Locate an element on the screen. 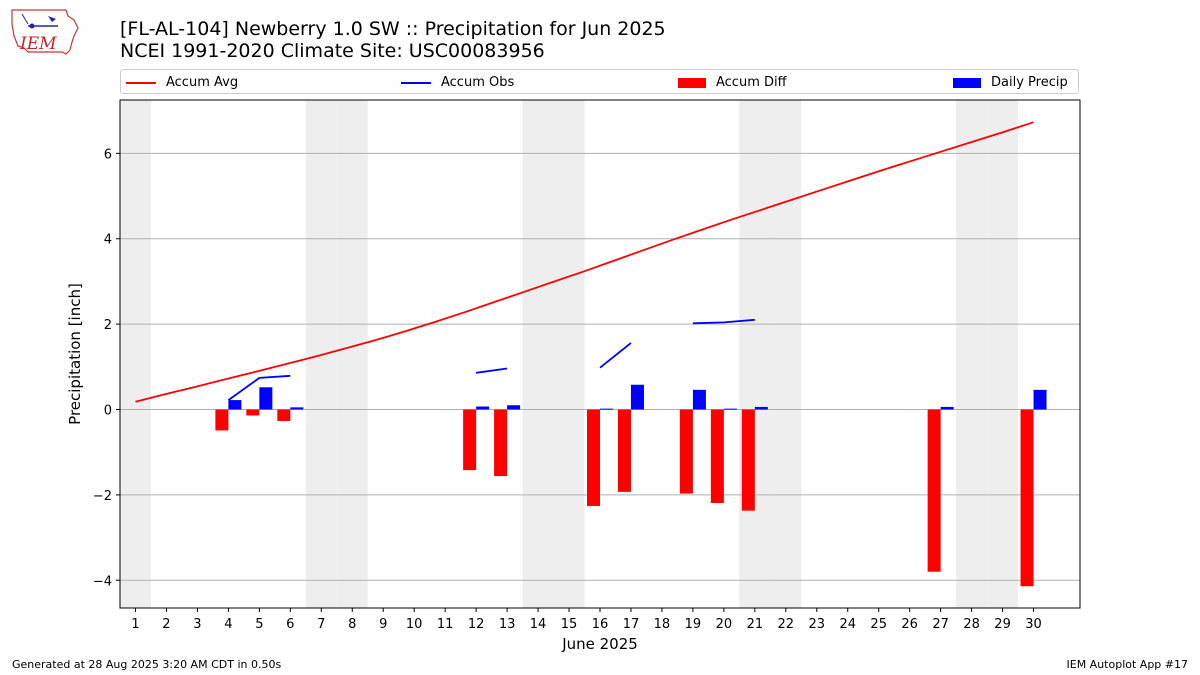  legend-swatch-accum-obs is located at coordinates (416, 82).